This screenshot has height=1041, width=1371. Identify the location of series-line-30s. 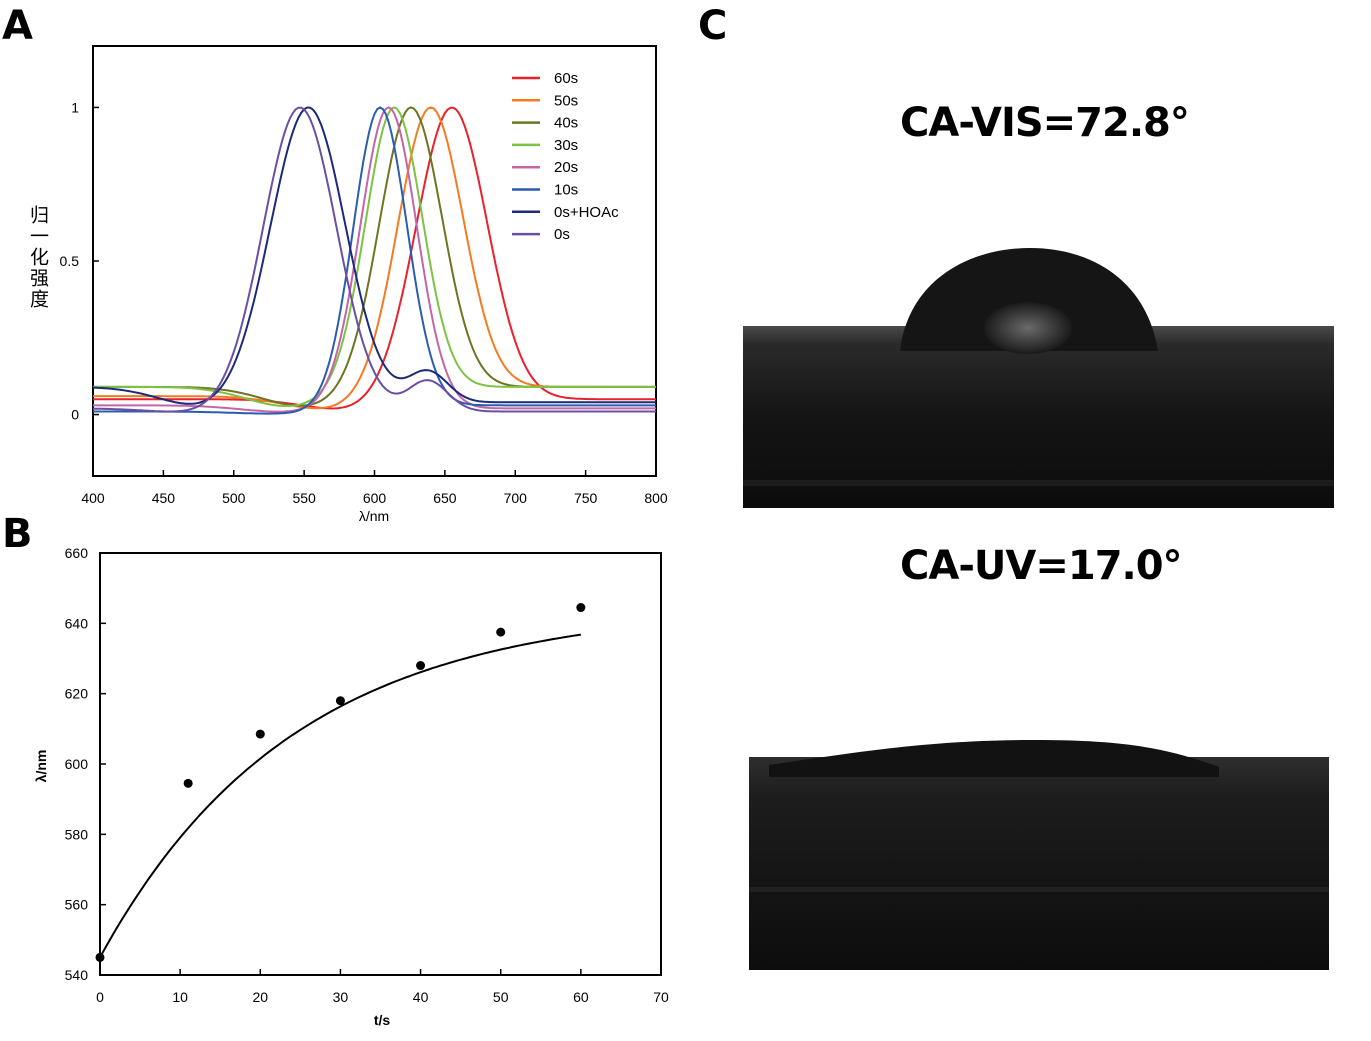
(374, 256).